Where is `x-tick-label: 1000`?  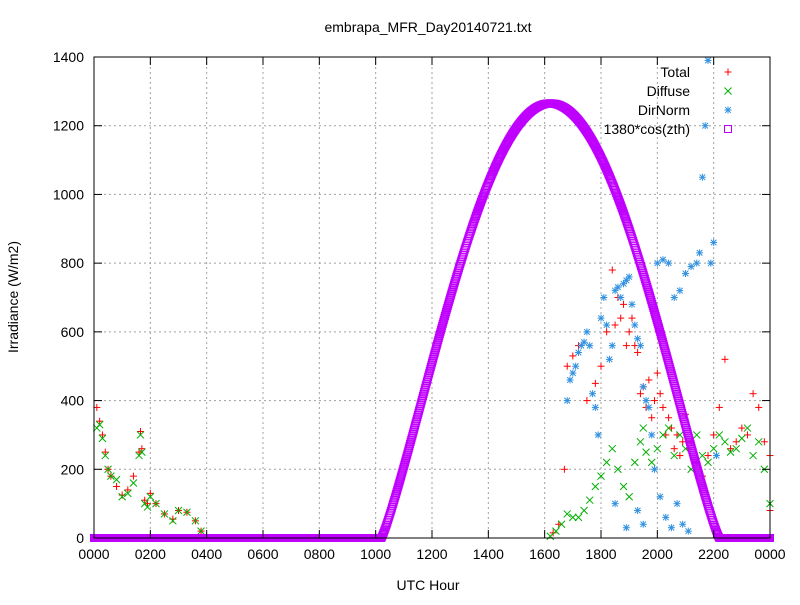
x-tick-label: 1000 is located at coordinates (375, 554).